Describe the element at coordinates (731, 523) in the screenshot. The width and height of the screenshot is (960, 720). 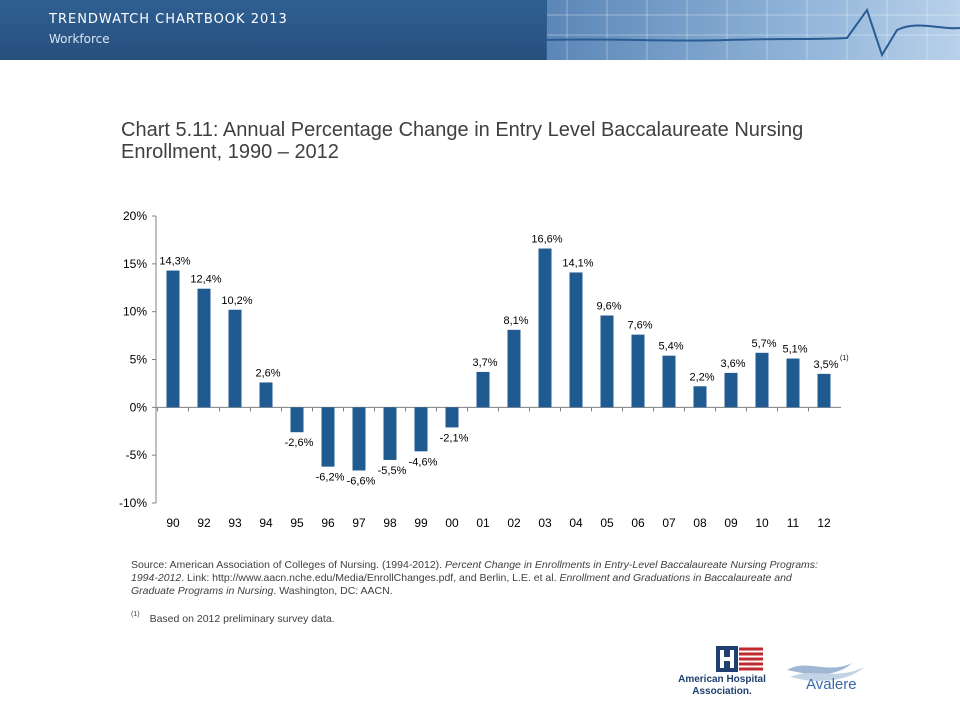
I see `x-tick-label: 09` at that location.